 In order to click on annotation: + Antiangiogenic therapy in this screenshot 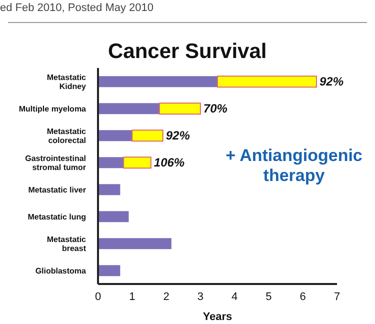, I will do `click(294, 166)`.